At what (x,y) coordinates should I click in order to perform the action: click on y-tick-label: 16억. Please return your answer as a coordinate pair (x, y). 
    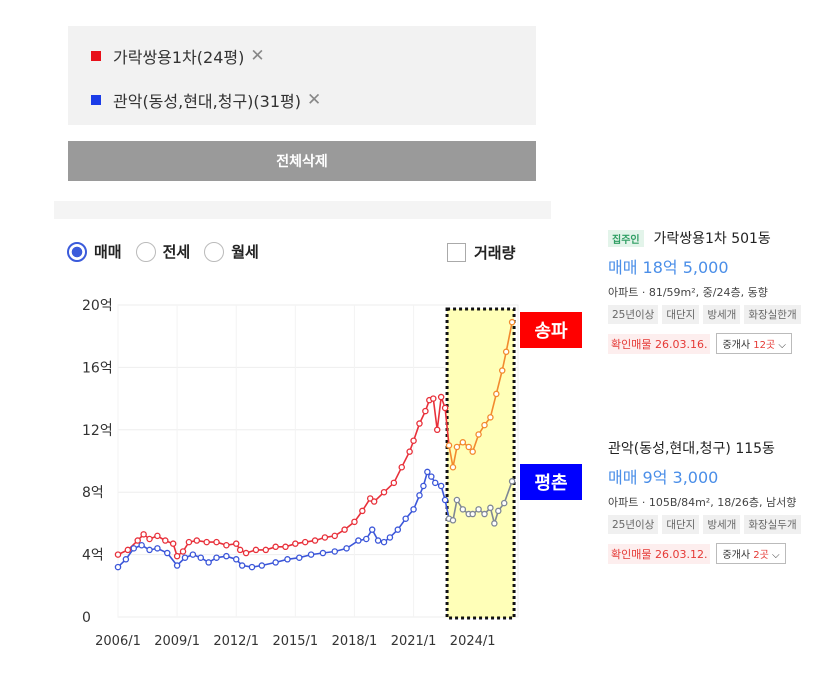
    Looking at the image, I should click on (97, 368).